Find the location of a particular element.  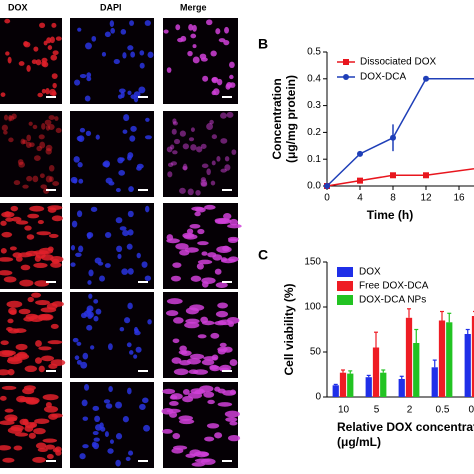

y-axis-label: Concentration is located at coordinates (277, 118).